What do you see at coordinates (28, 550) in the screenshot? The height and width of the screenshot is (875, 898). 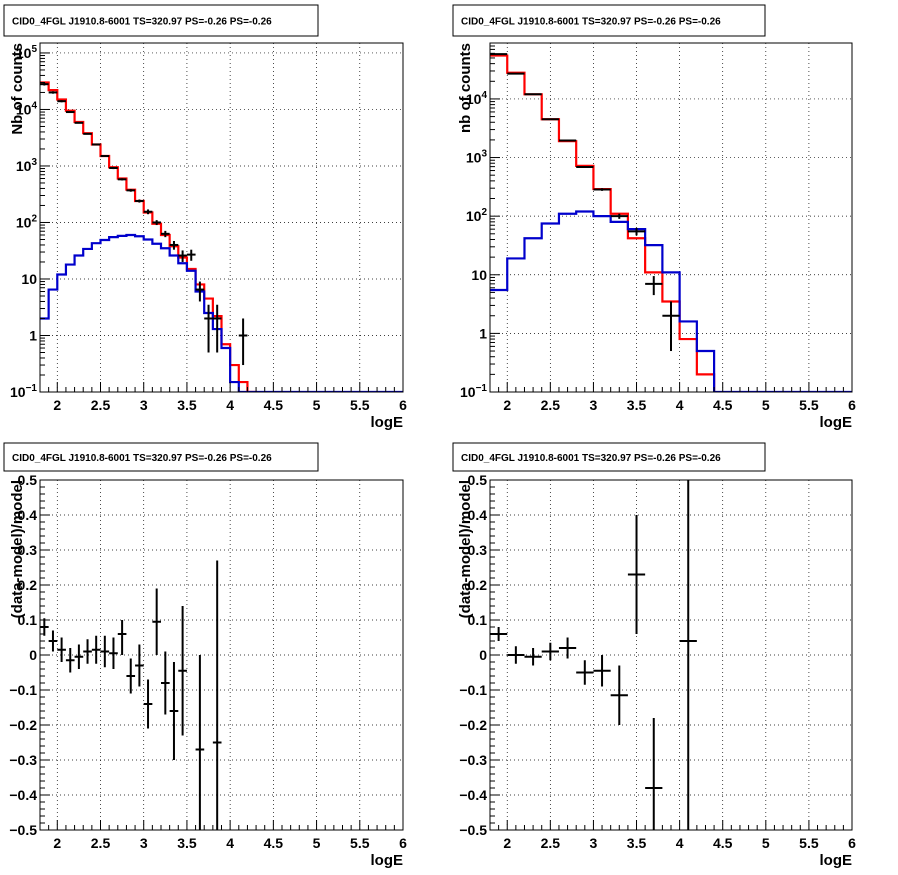 I see `y-tick-label: 0.3` at bounding box center [28, 550].